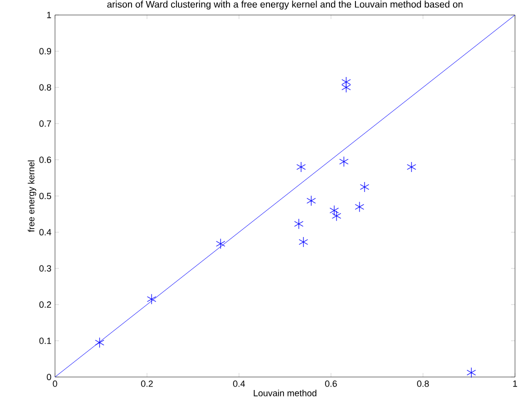 The image size is (518, 416). I want to click on x-tick-label: 0.4, so click(239, 383).